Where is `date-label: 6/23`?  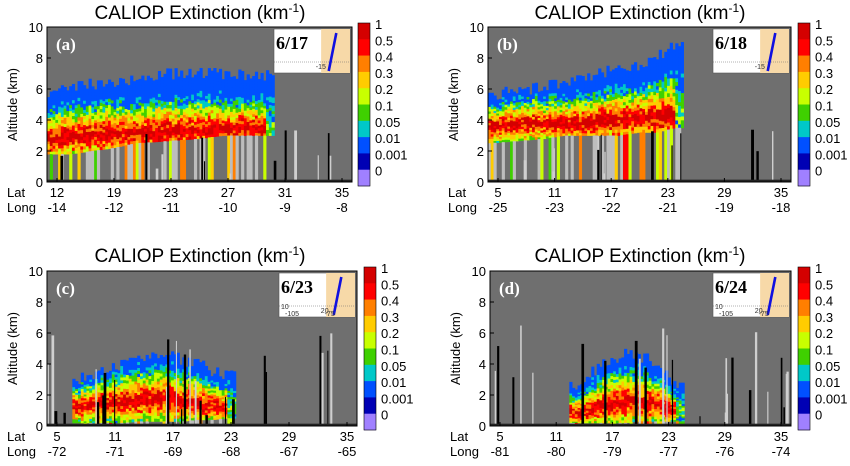
date-label: 6/23 is located at coordinates (297, 287).